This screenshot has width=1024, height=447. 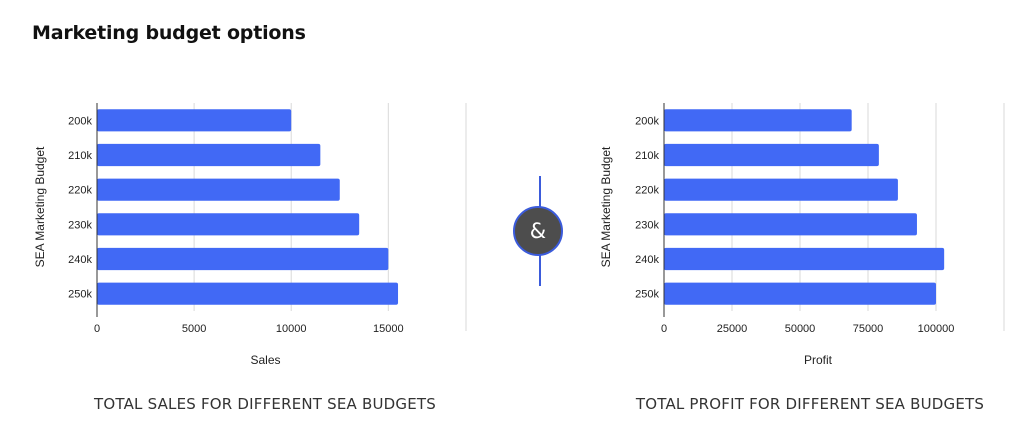 What do you see at coordinates (732, 329) in the screenshot?
I see `x-tick-label: 25000` at bounding box center [732, 329].